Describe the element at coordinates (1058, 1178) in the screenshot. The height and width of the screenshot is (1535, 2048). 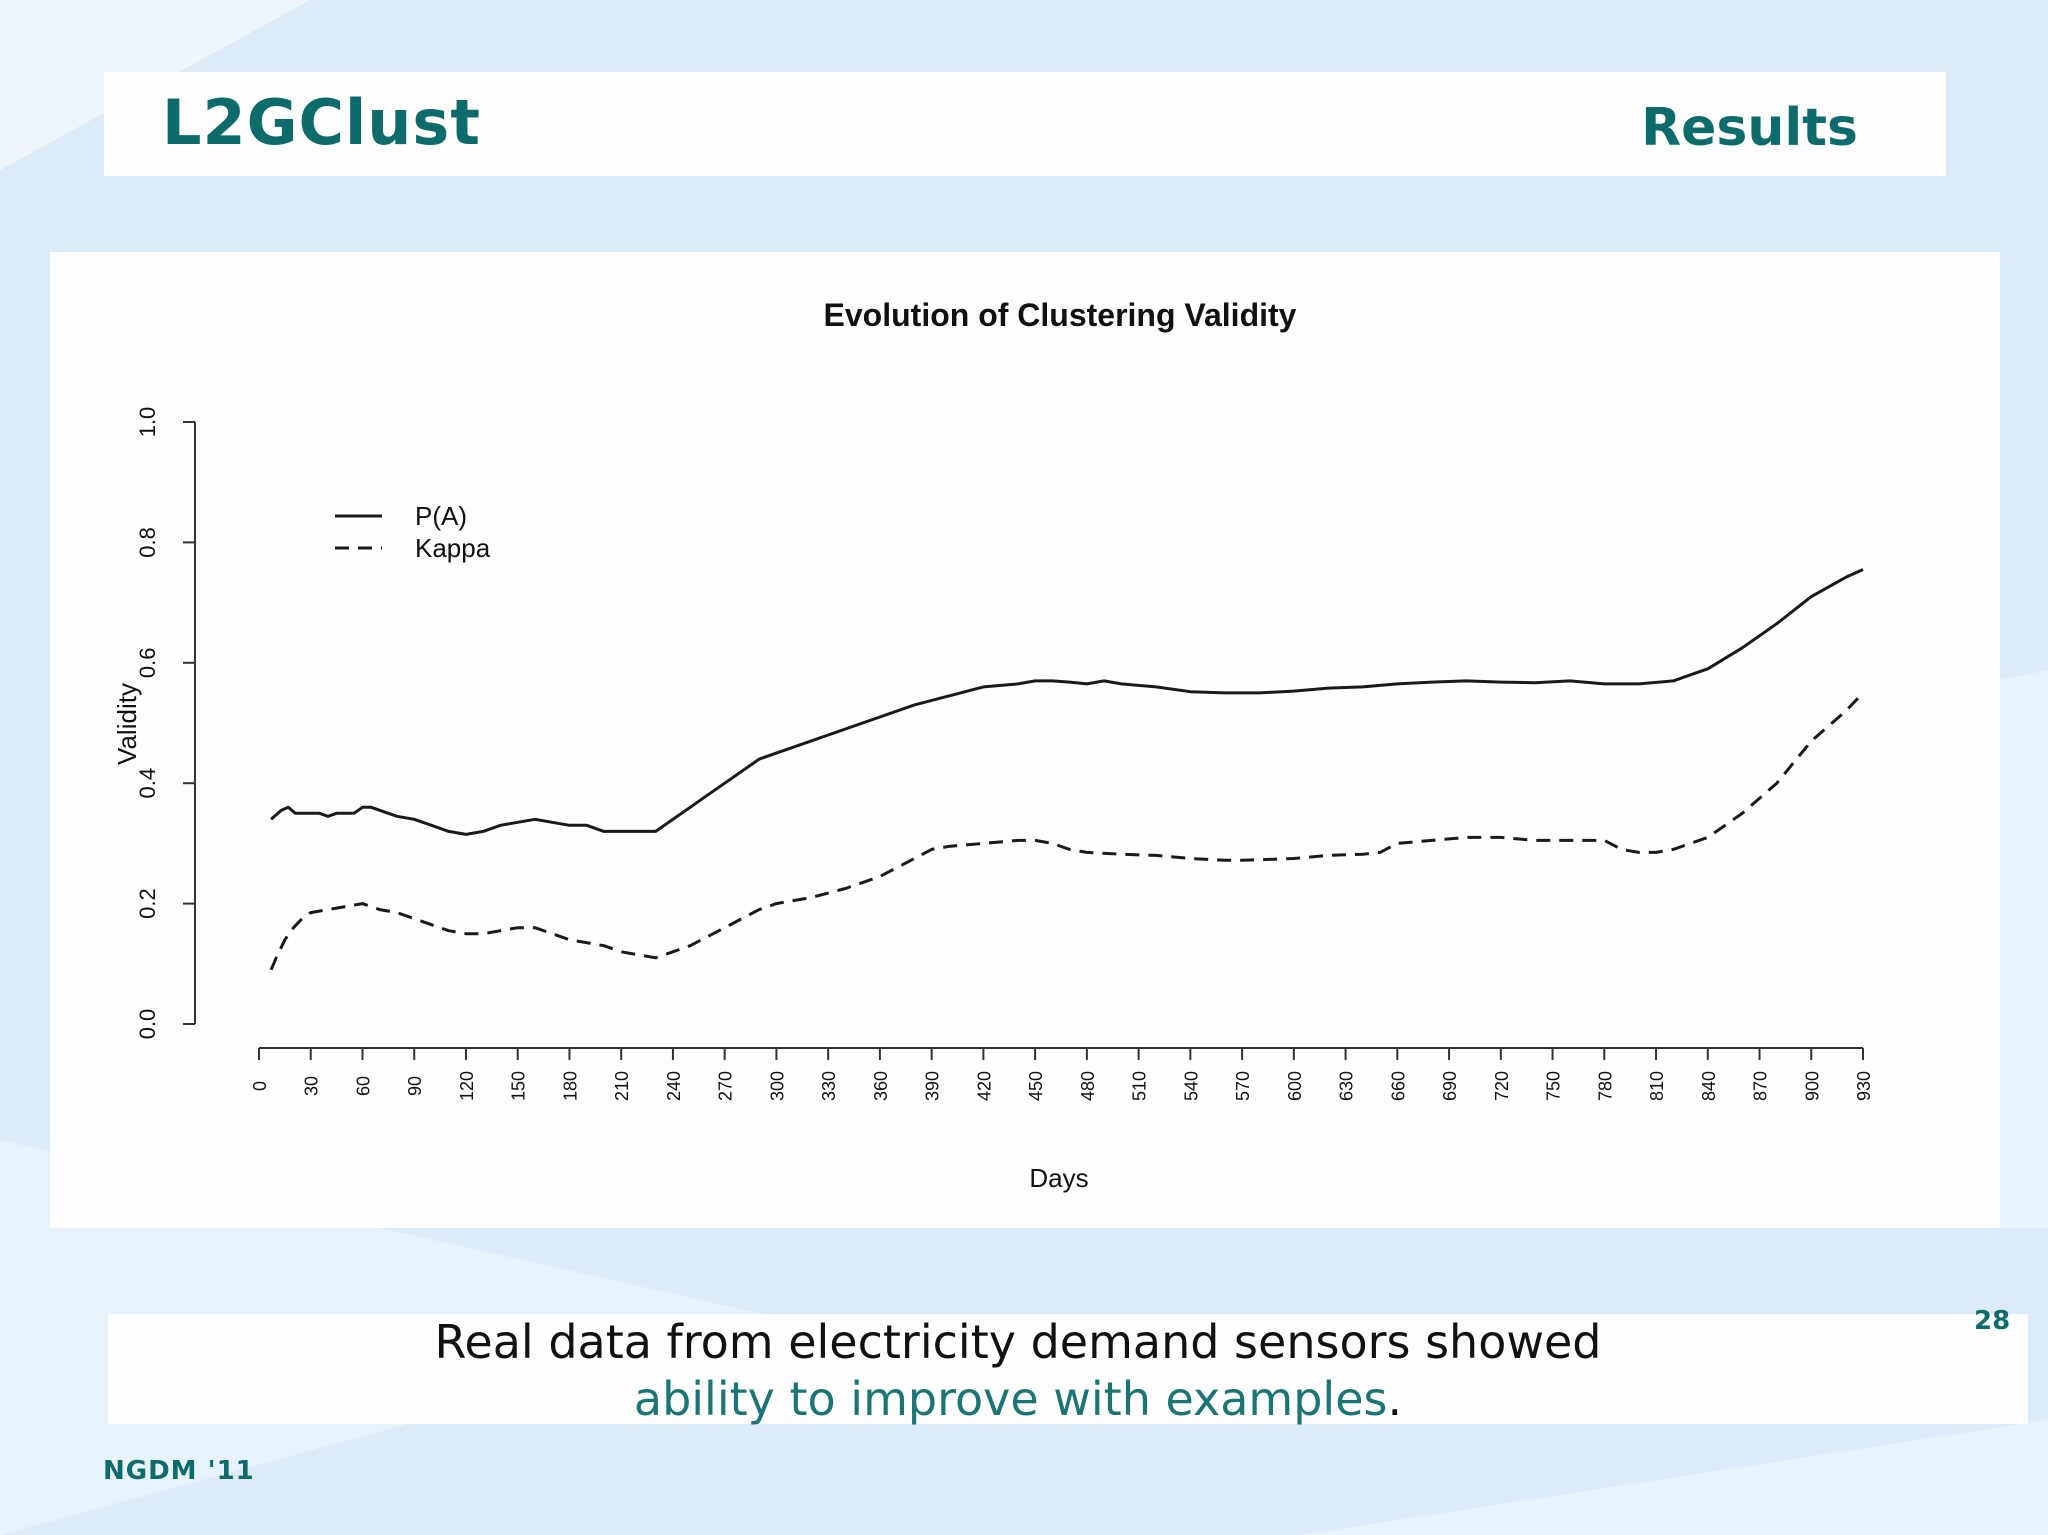
I see `x-axis-label: Days` at that location.